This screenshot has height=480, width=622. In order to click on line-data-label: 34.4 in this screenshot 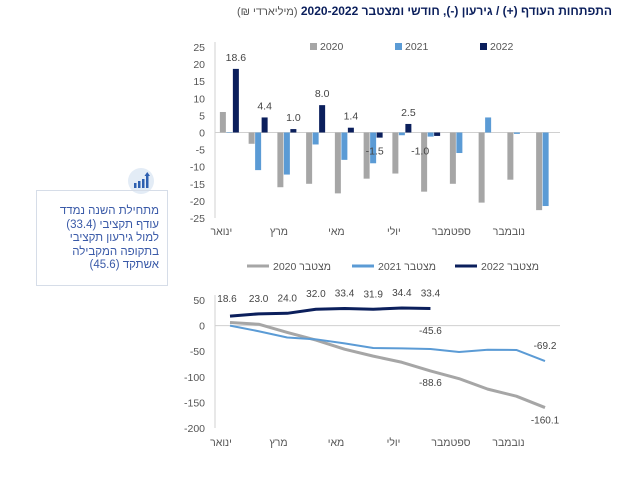, I will do `click(402, 293)`.